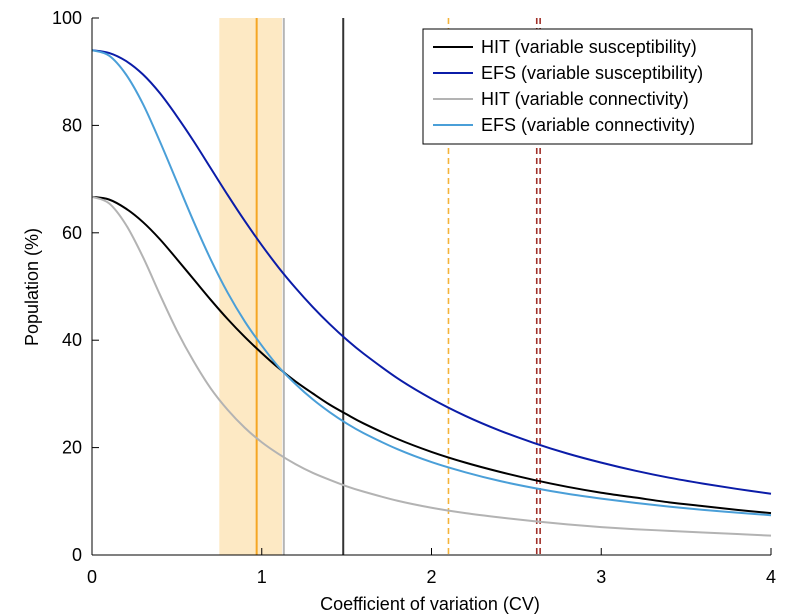 This screenshot has height=616, width=799. What do you see at coordinates (92, 577) in the screenshot?
I see `x-tick-label: 0` at bounding box center [92, 577].